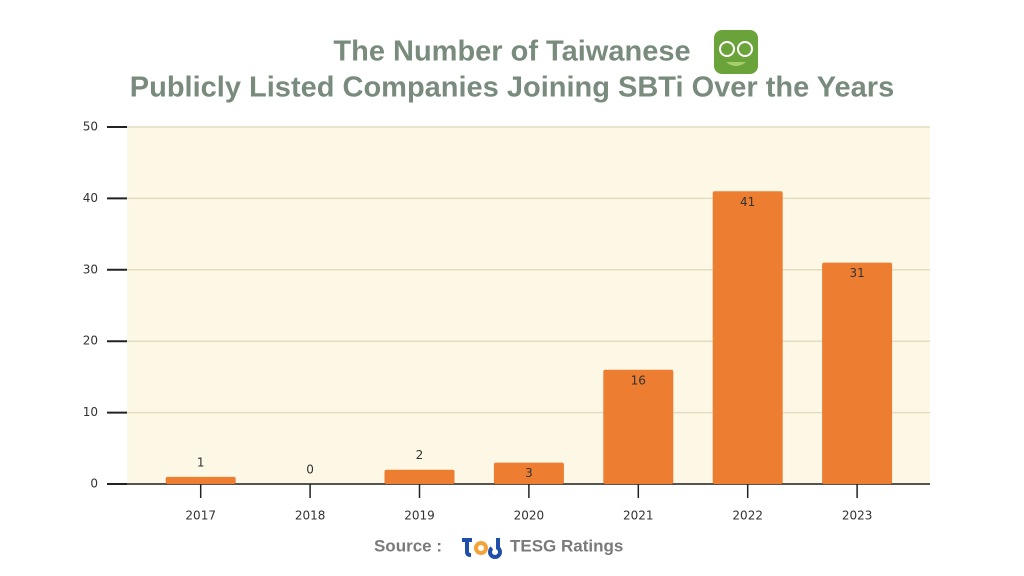 Image resolution: width=1024 pixels, height=576 pixels. I want to click on data-label: 31, so click(856, 273).